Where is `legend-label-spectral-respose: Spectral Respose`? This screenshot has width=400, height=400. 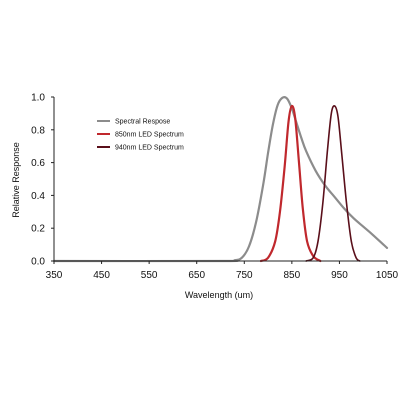 legend-label-spectral-respose: Spectral Respose is located at coordinates (142, 122).